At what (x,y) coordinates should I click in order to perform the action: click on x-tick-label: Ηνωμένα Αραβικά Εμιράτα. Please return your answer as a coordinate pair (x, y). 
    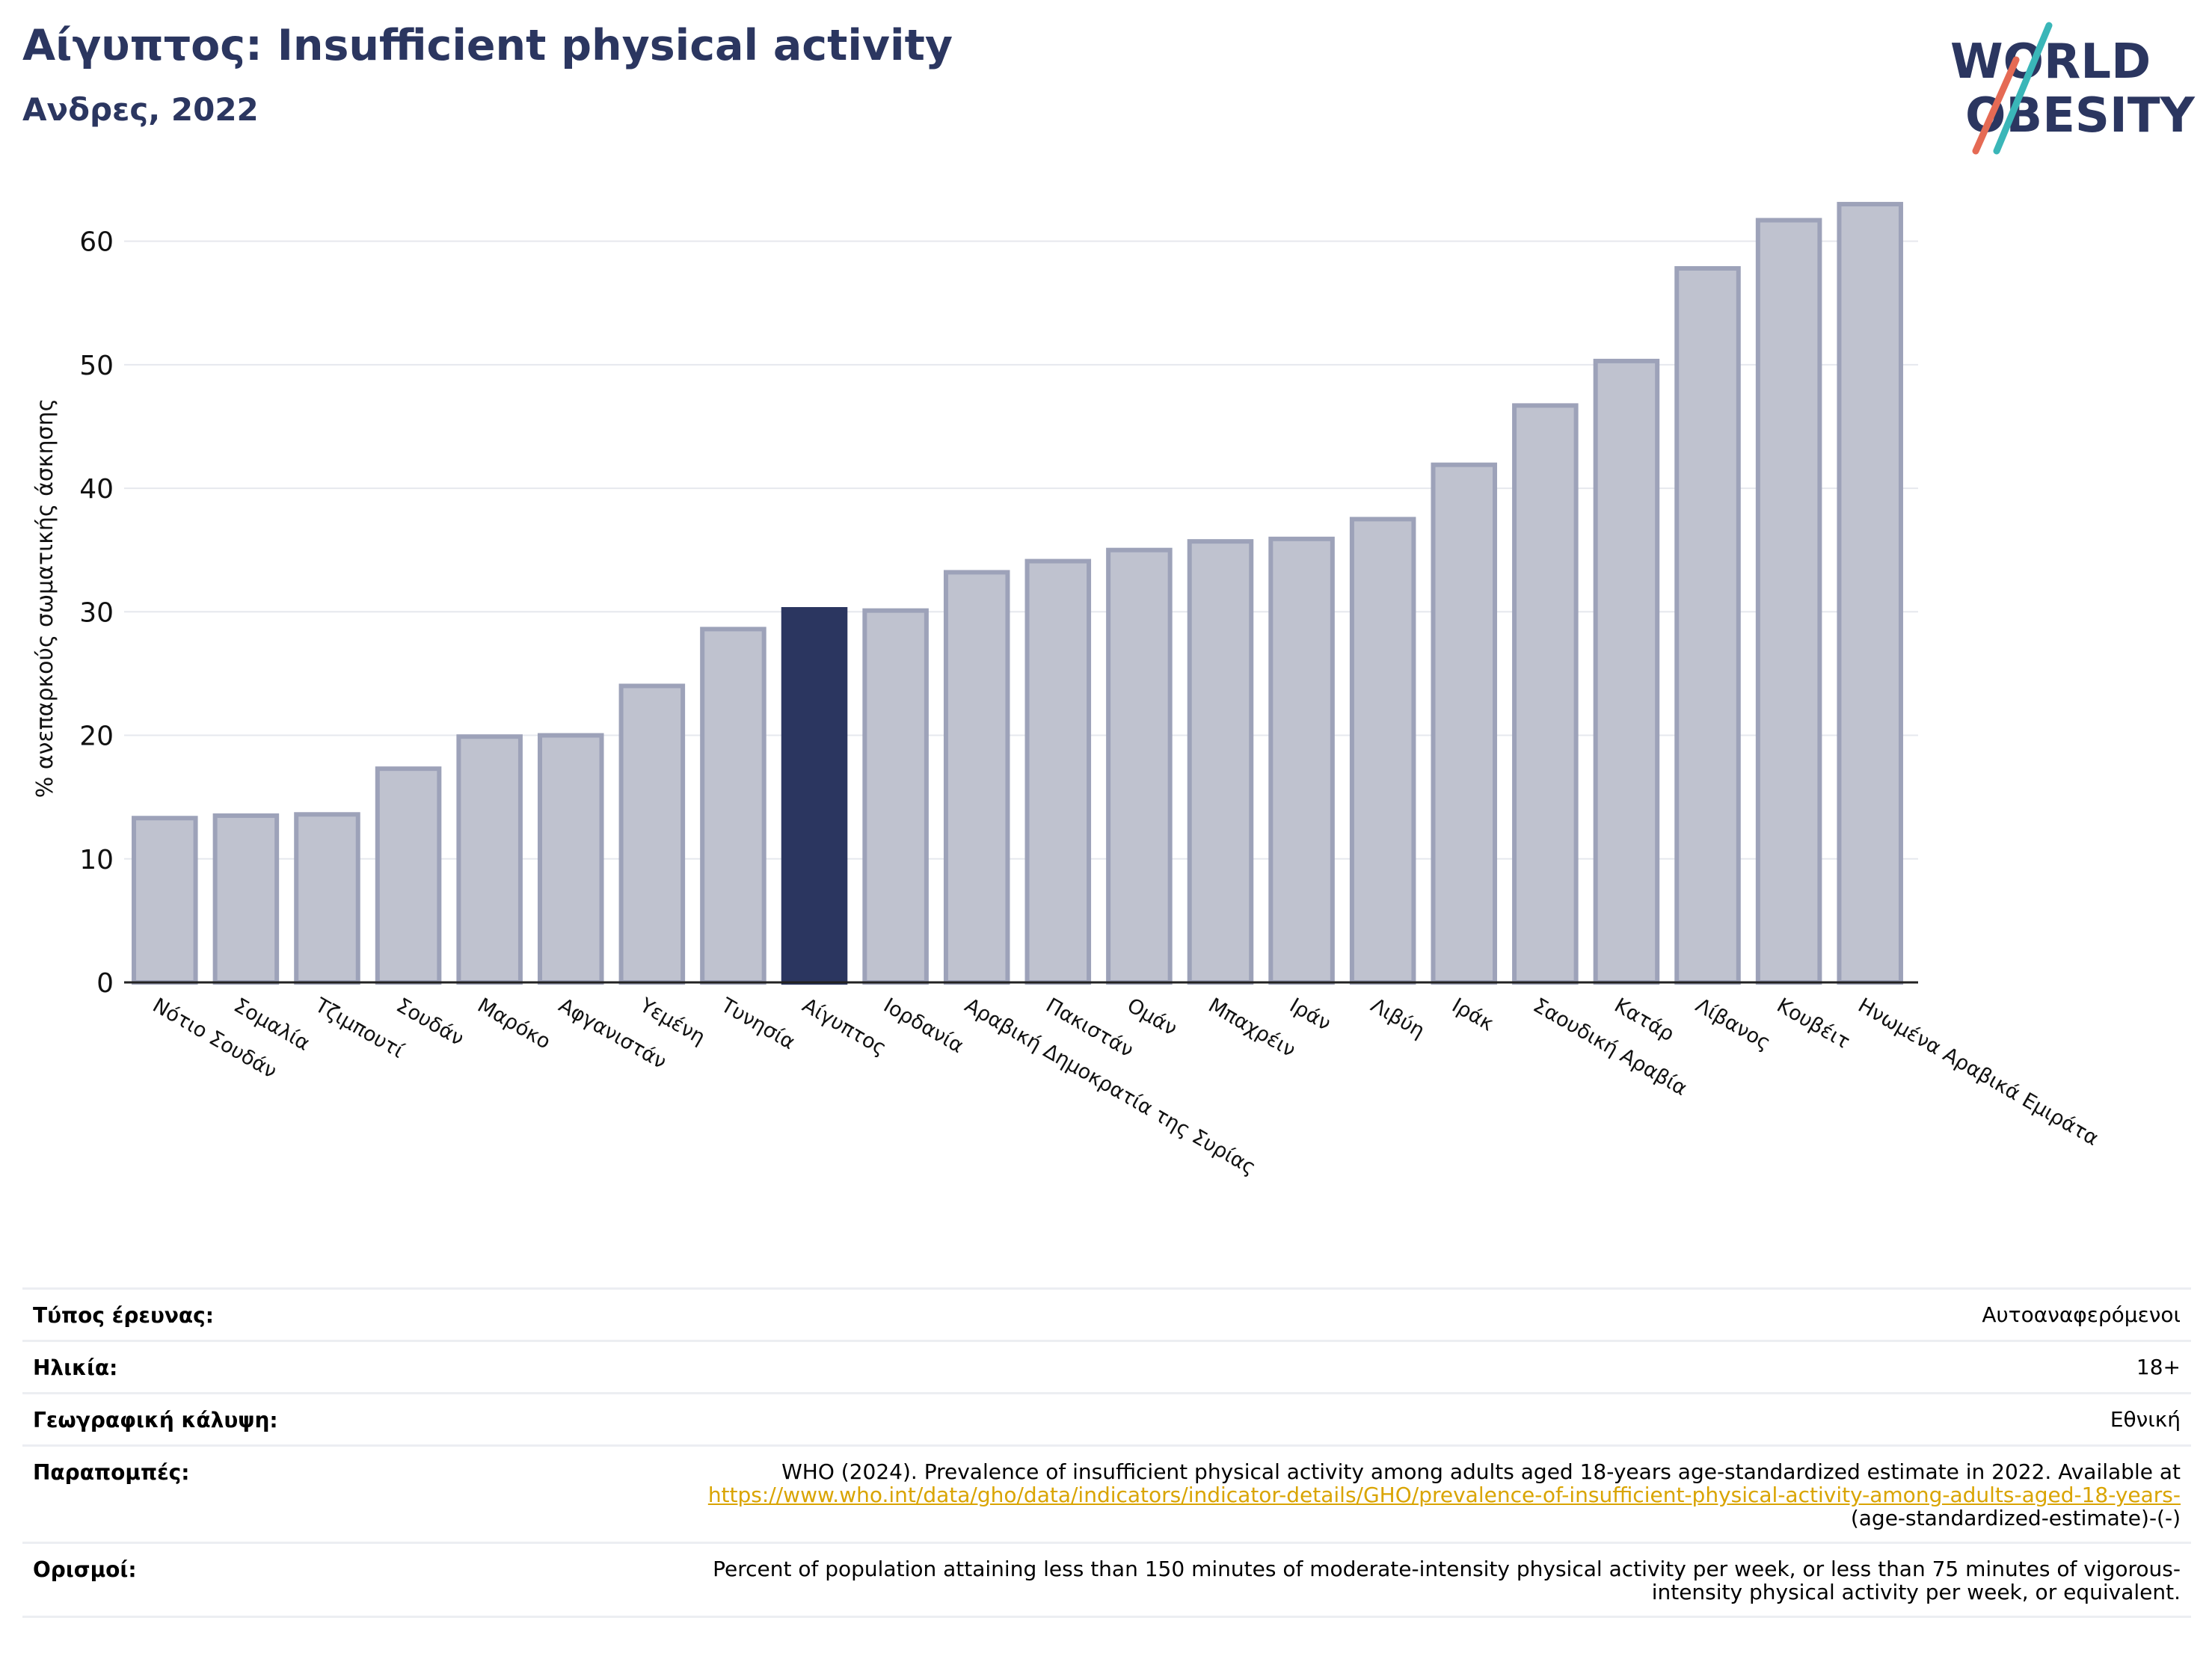
    Looking at the image, I should click on (1978, 1072).